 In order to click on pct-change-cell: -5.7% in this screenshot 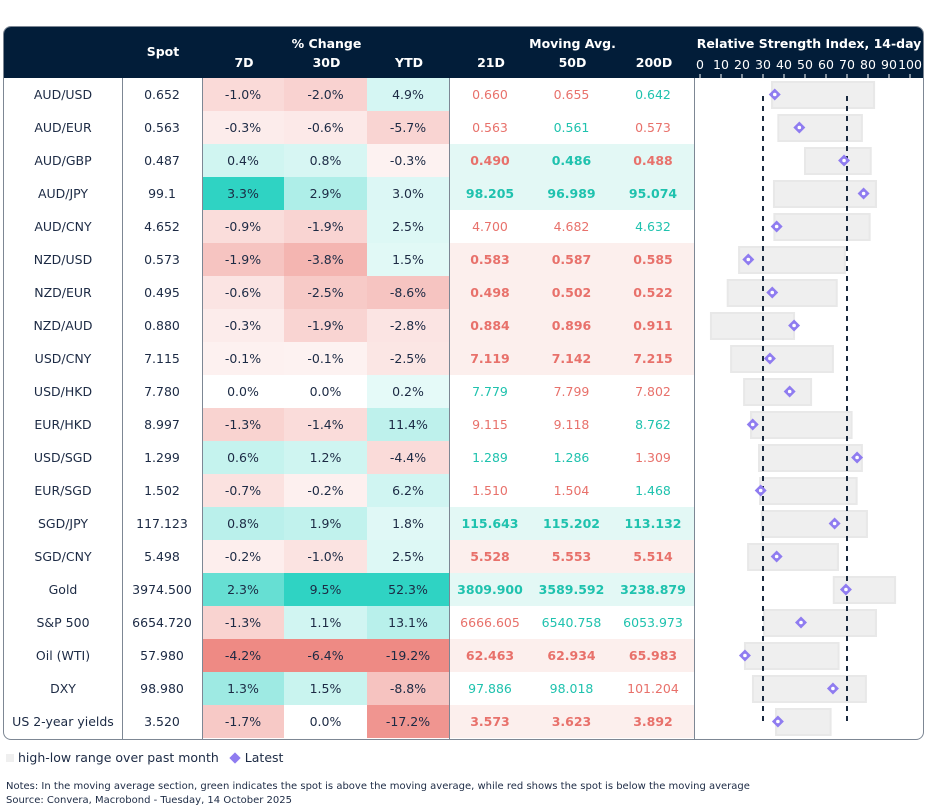, I will do `click(408, 127)`.